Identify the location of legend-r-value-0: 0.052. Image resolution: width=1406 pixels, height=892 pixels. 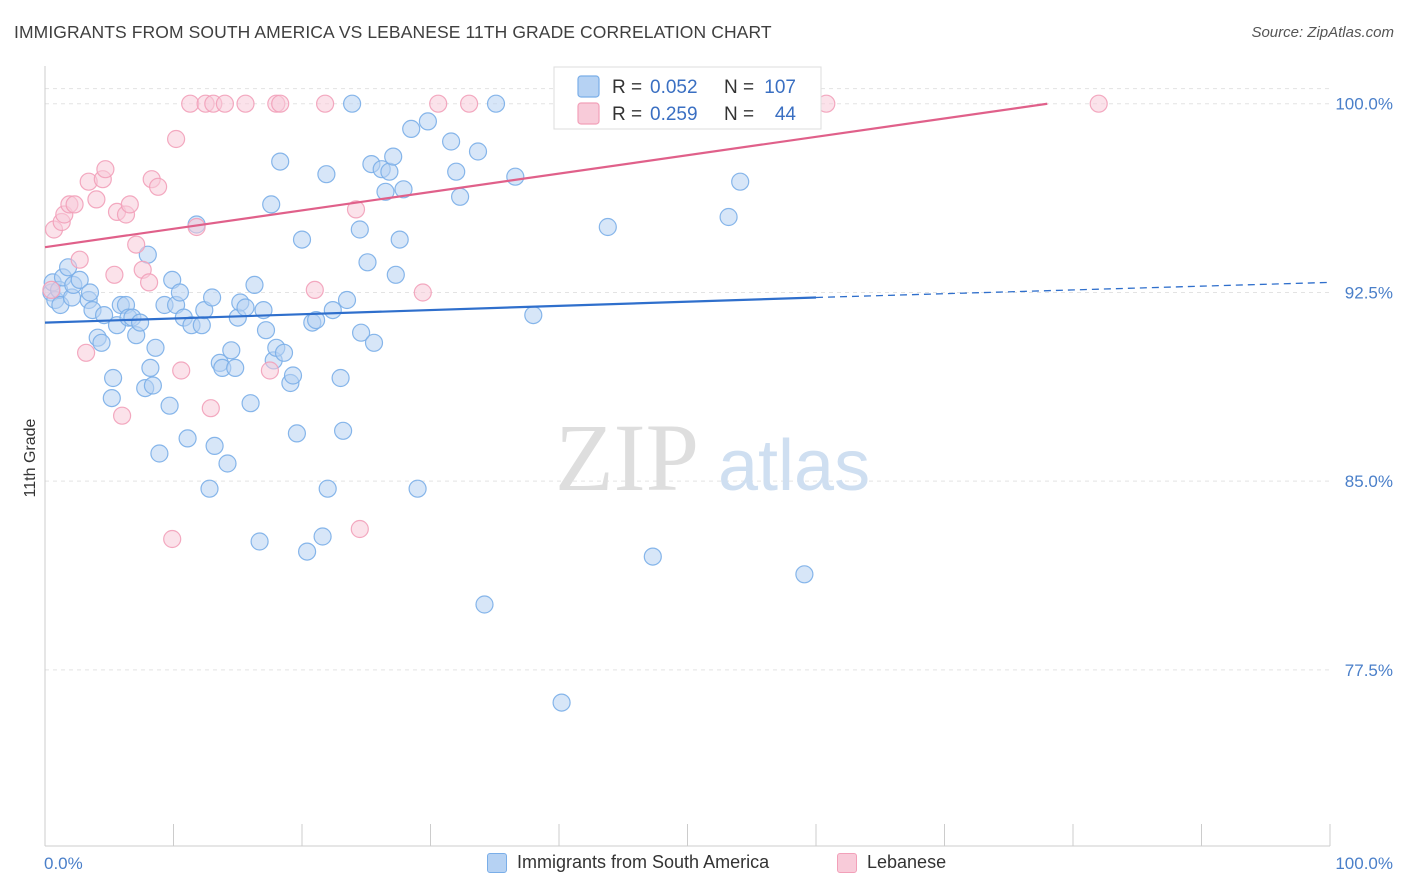
(674, 87).